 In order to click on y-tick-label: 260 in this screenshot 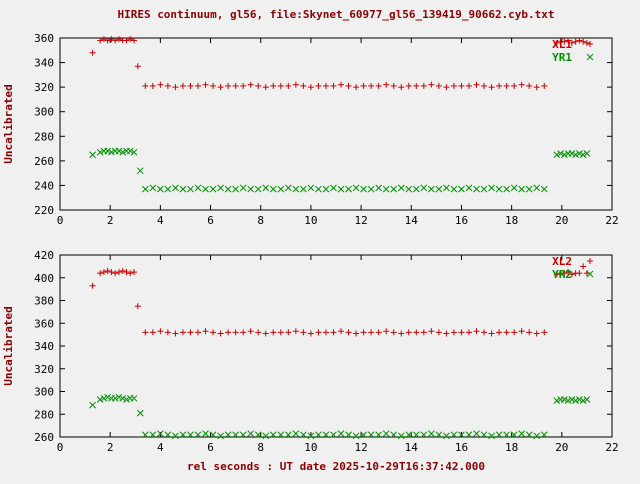, I will do `click(44, 161)`.